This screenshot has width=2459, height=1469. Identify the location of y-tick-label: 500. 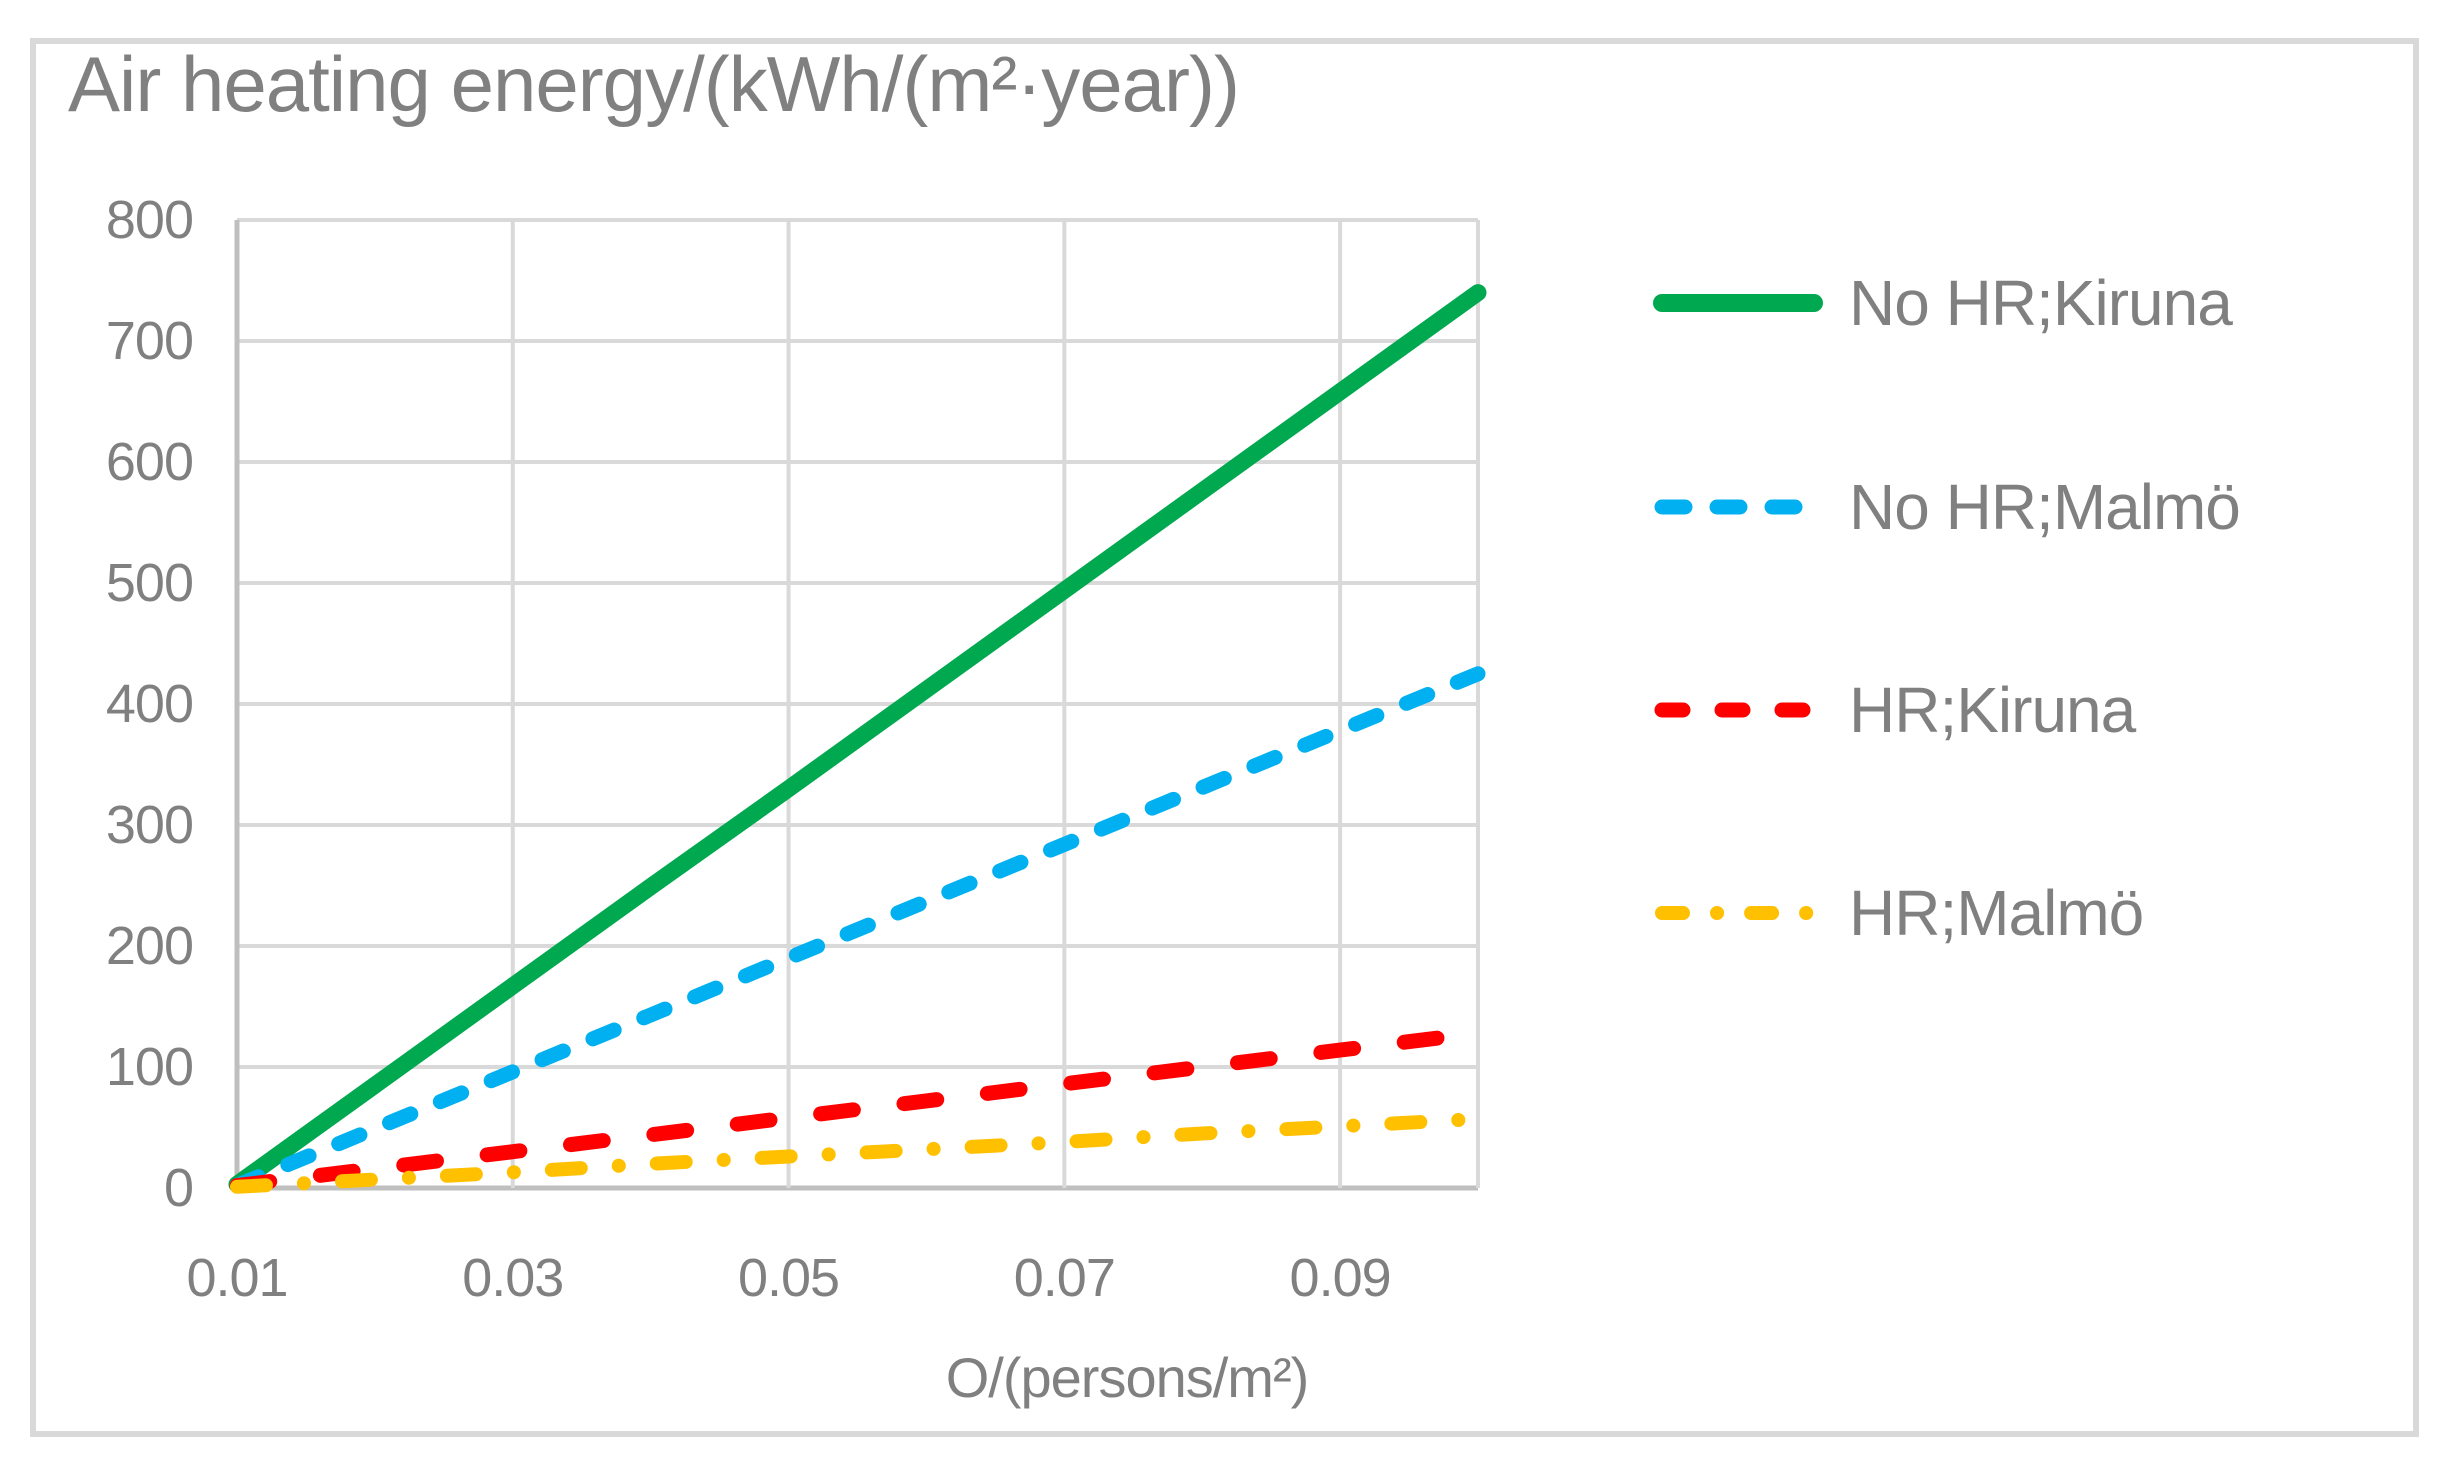
(149, 583).